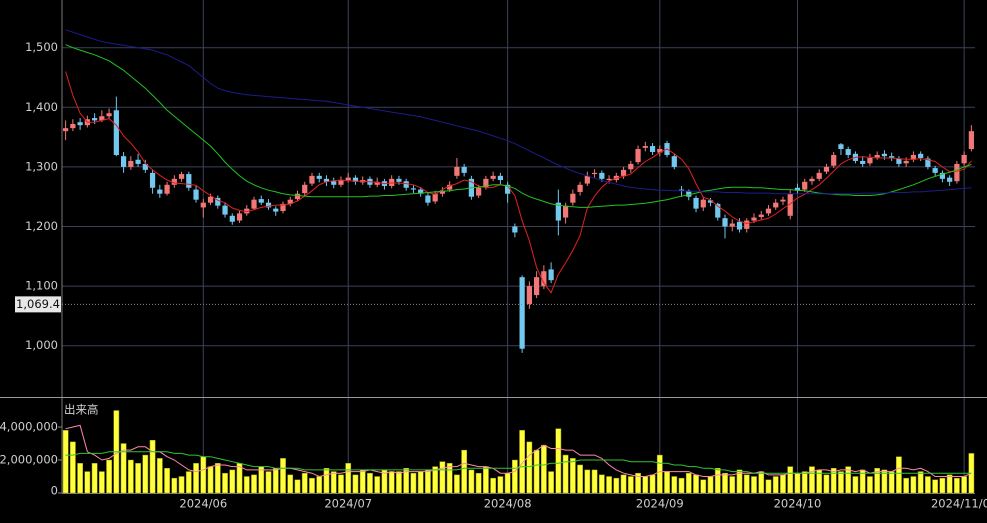 Image resolution: width=987 pixels, height=523 pixels. Describe the element at coordinates (41, 47) in the screenshot. I see `y-tick-label: 1,500` at that location.